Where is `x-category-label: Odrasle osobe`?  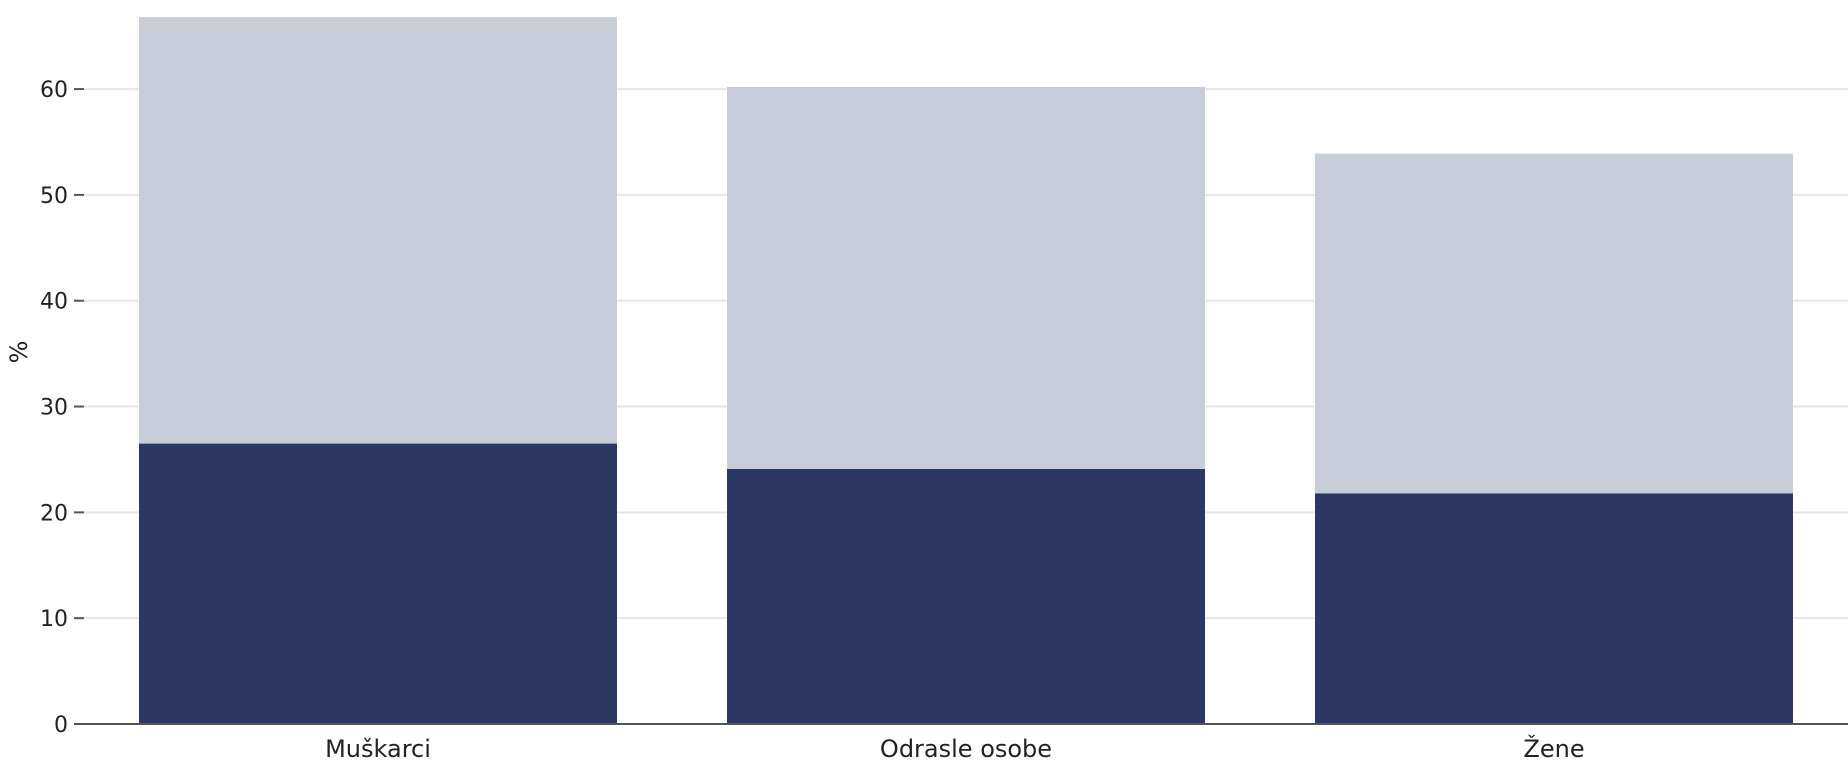 x-category-label: Odrasle osobe is located at coordinates (966, 748).